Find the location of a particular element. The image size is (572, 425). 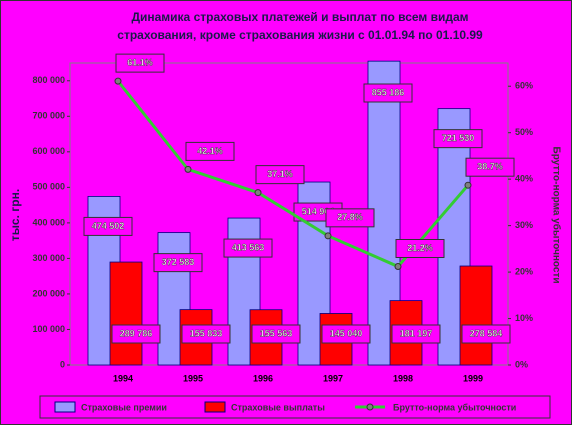

value-label: 155 563 is located at coordinates (276, 333).